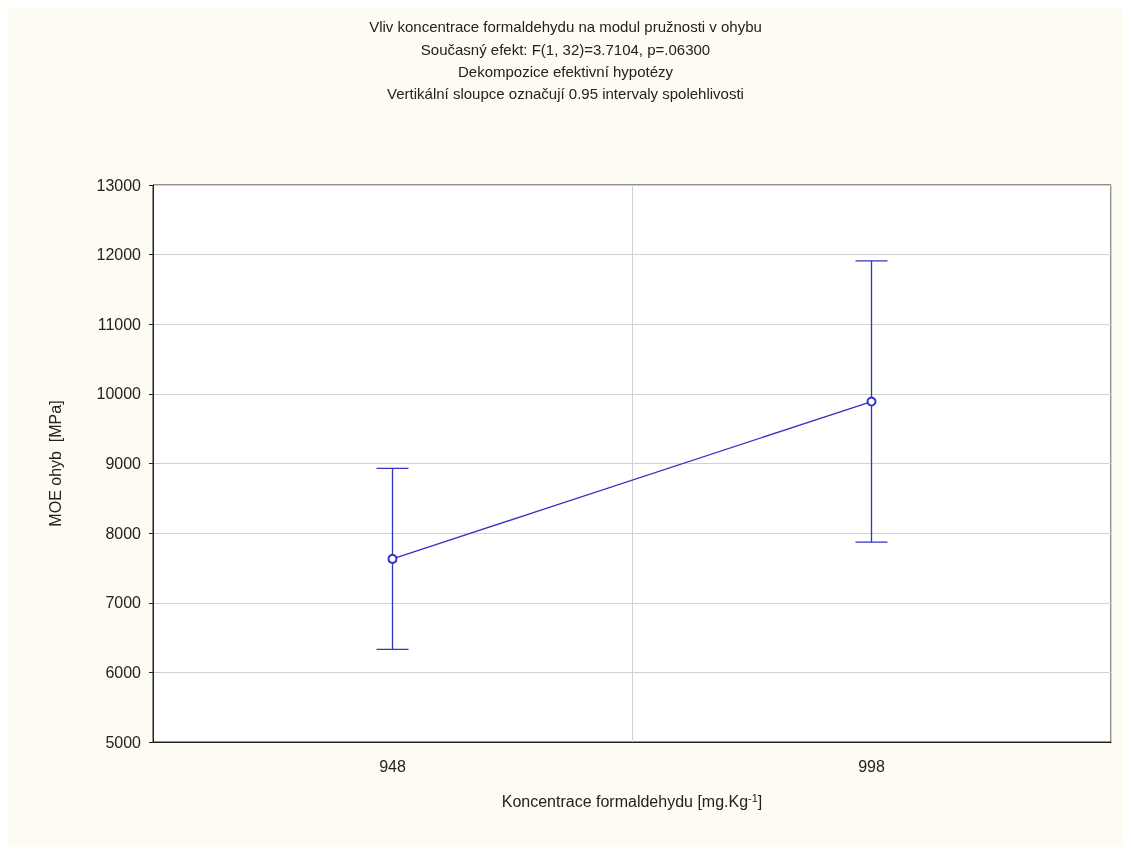  Describe the element at coordinates (123, 742) in the screenshot. I see `y-tick-label: 5000` at that location.